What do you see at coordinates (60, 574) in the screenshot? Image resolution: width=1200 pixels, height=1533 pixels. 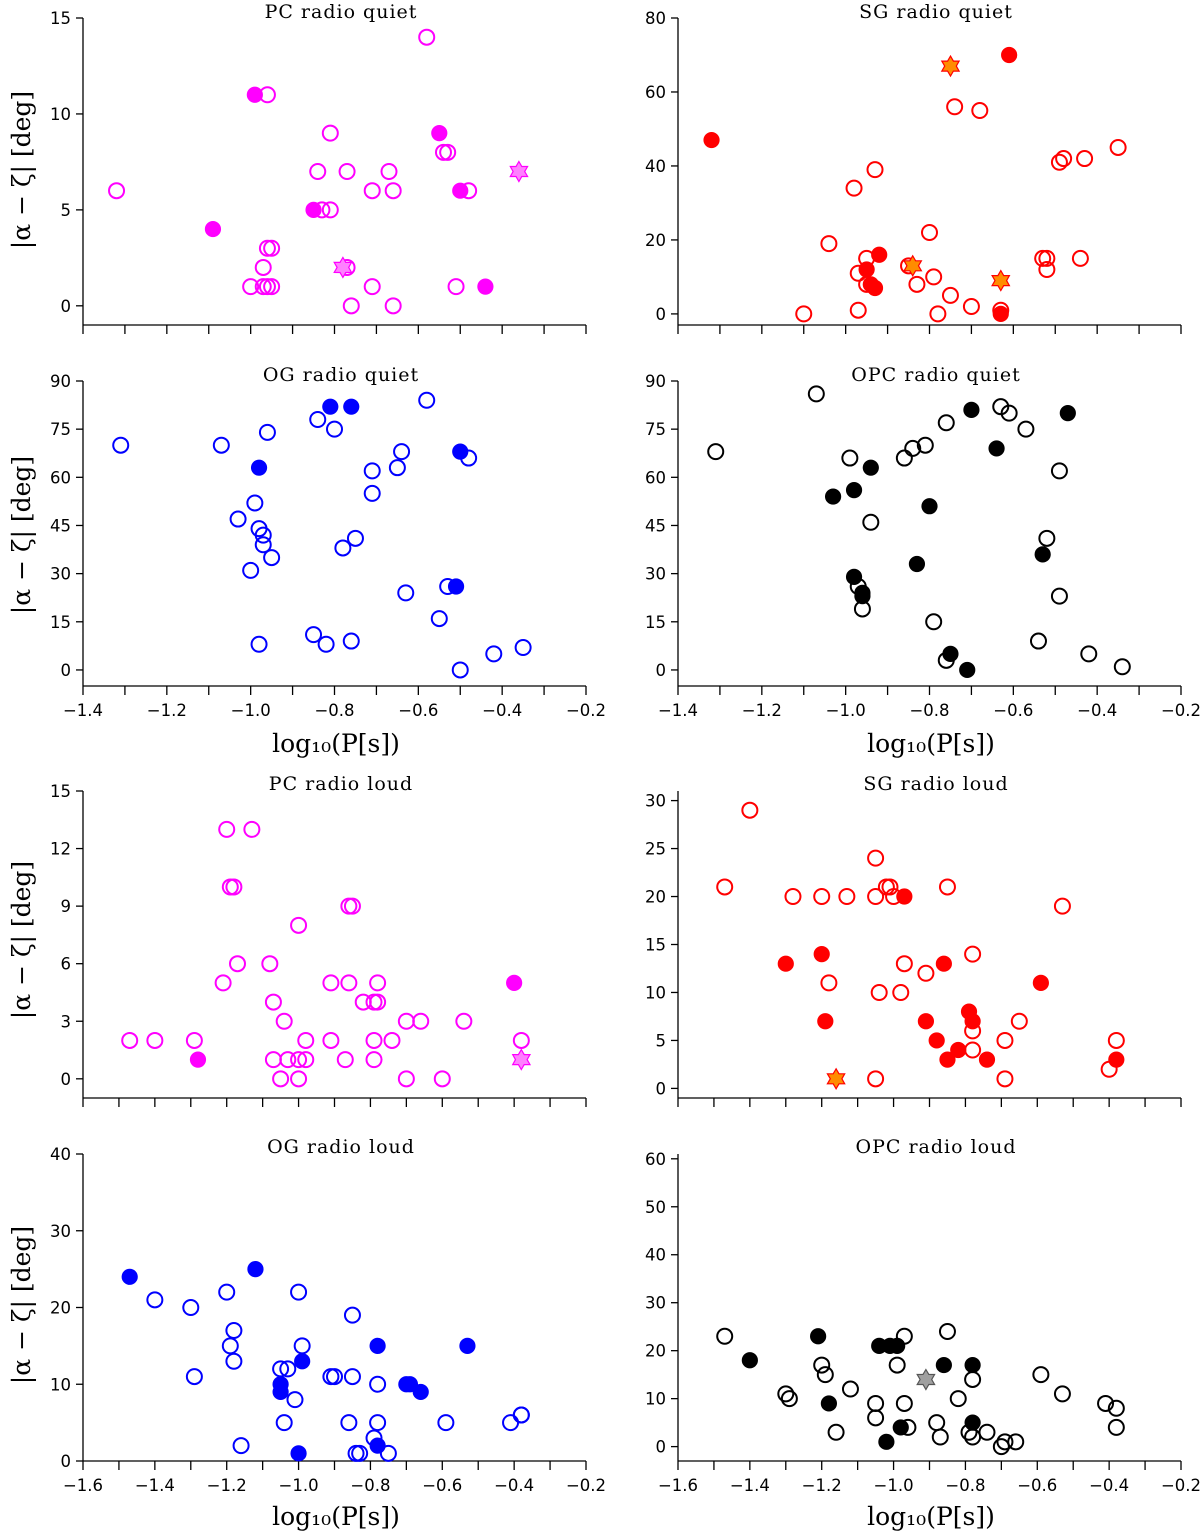 I see `y-tick-label: 30` at bounding box center [60, 574].